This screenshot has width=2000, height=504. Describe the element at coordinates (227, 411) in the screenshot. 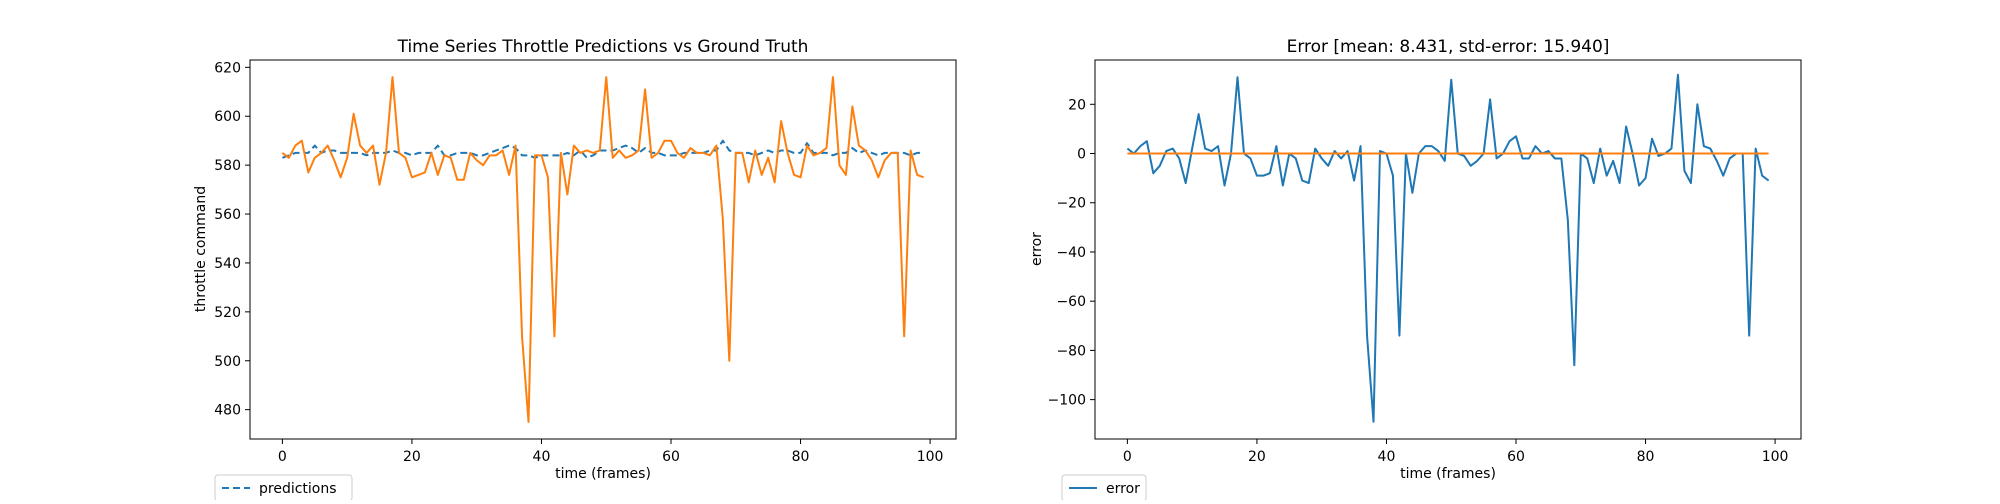

I see `y-tick-label: 480` at that location.